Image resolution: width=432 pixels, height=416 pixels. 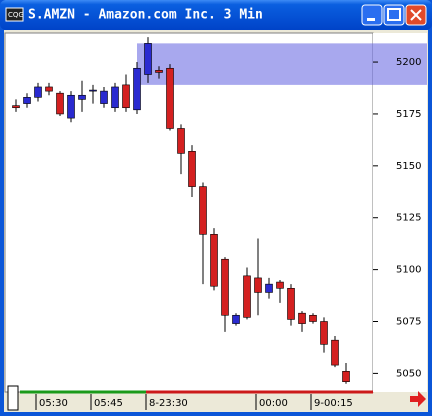 I want to click on highlight-band, so click(x=282, y=64).